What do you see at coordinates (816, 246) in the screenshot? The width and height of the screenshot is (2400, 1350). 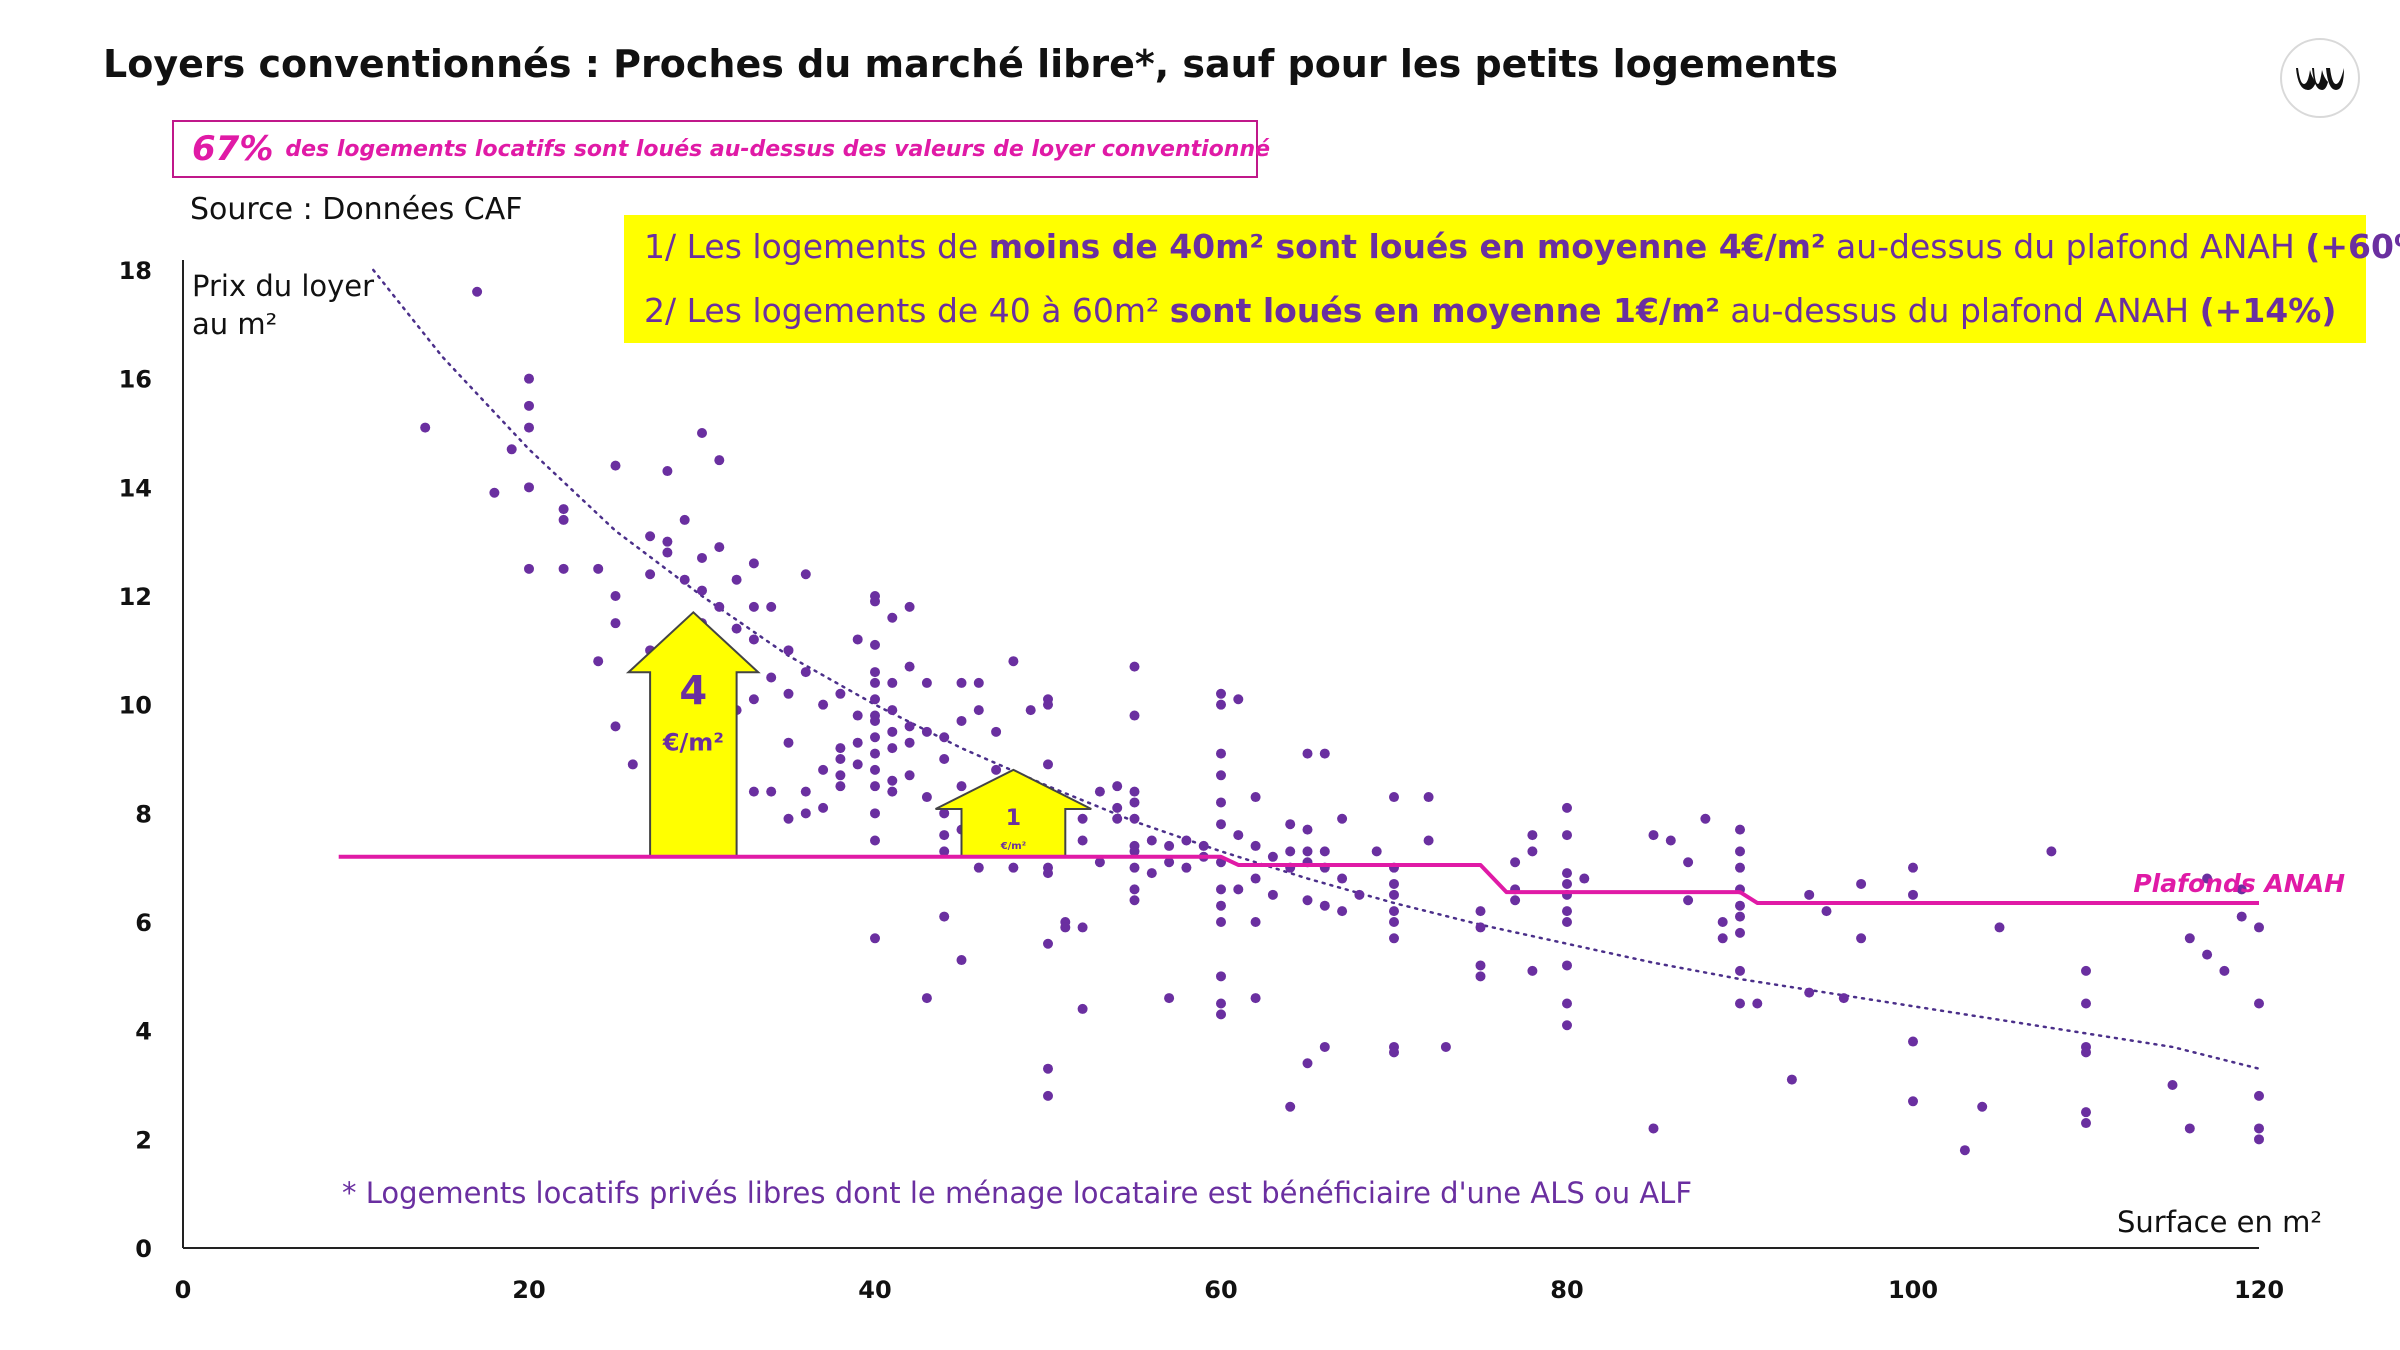 I see `finding-1-part-a: 1/ Les logements de` at bounding box center [816, 246].